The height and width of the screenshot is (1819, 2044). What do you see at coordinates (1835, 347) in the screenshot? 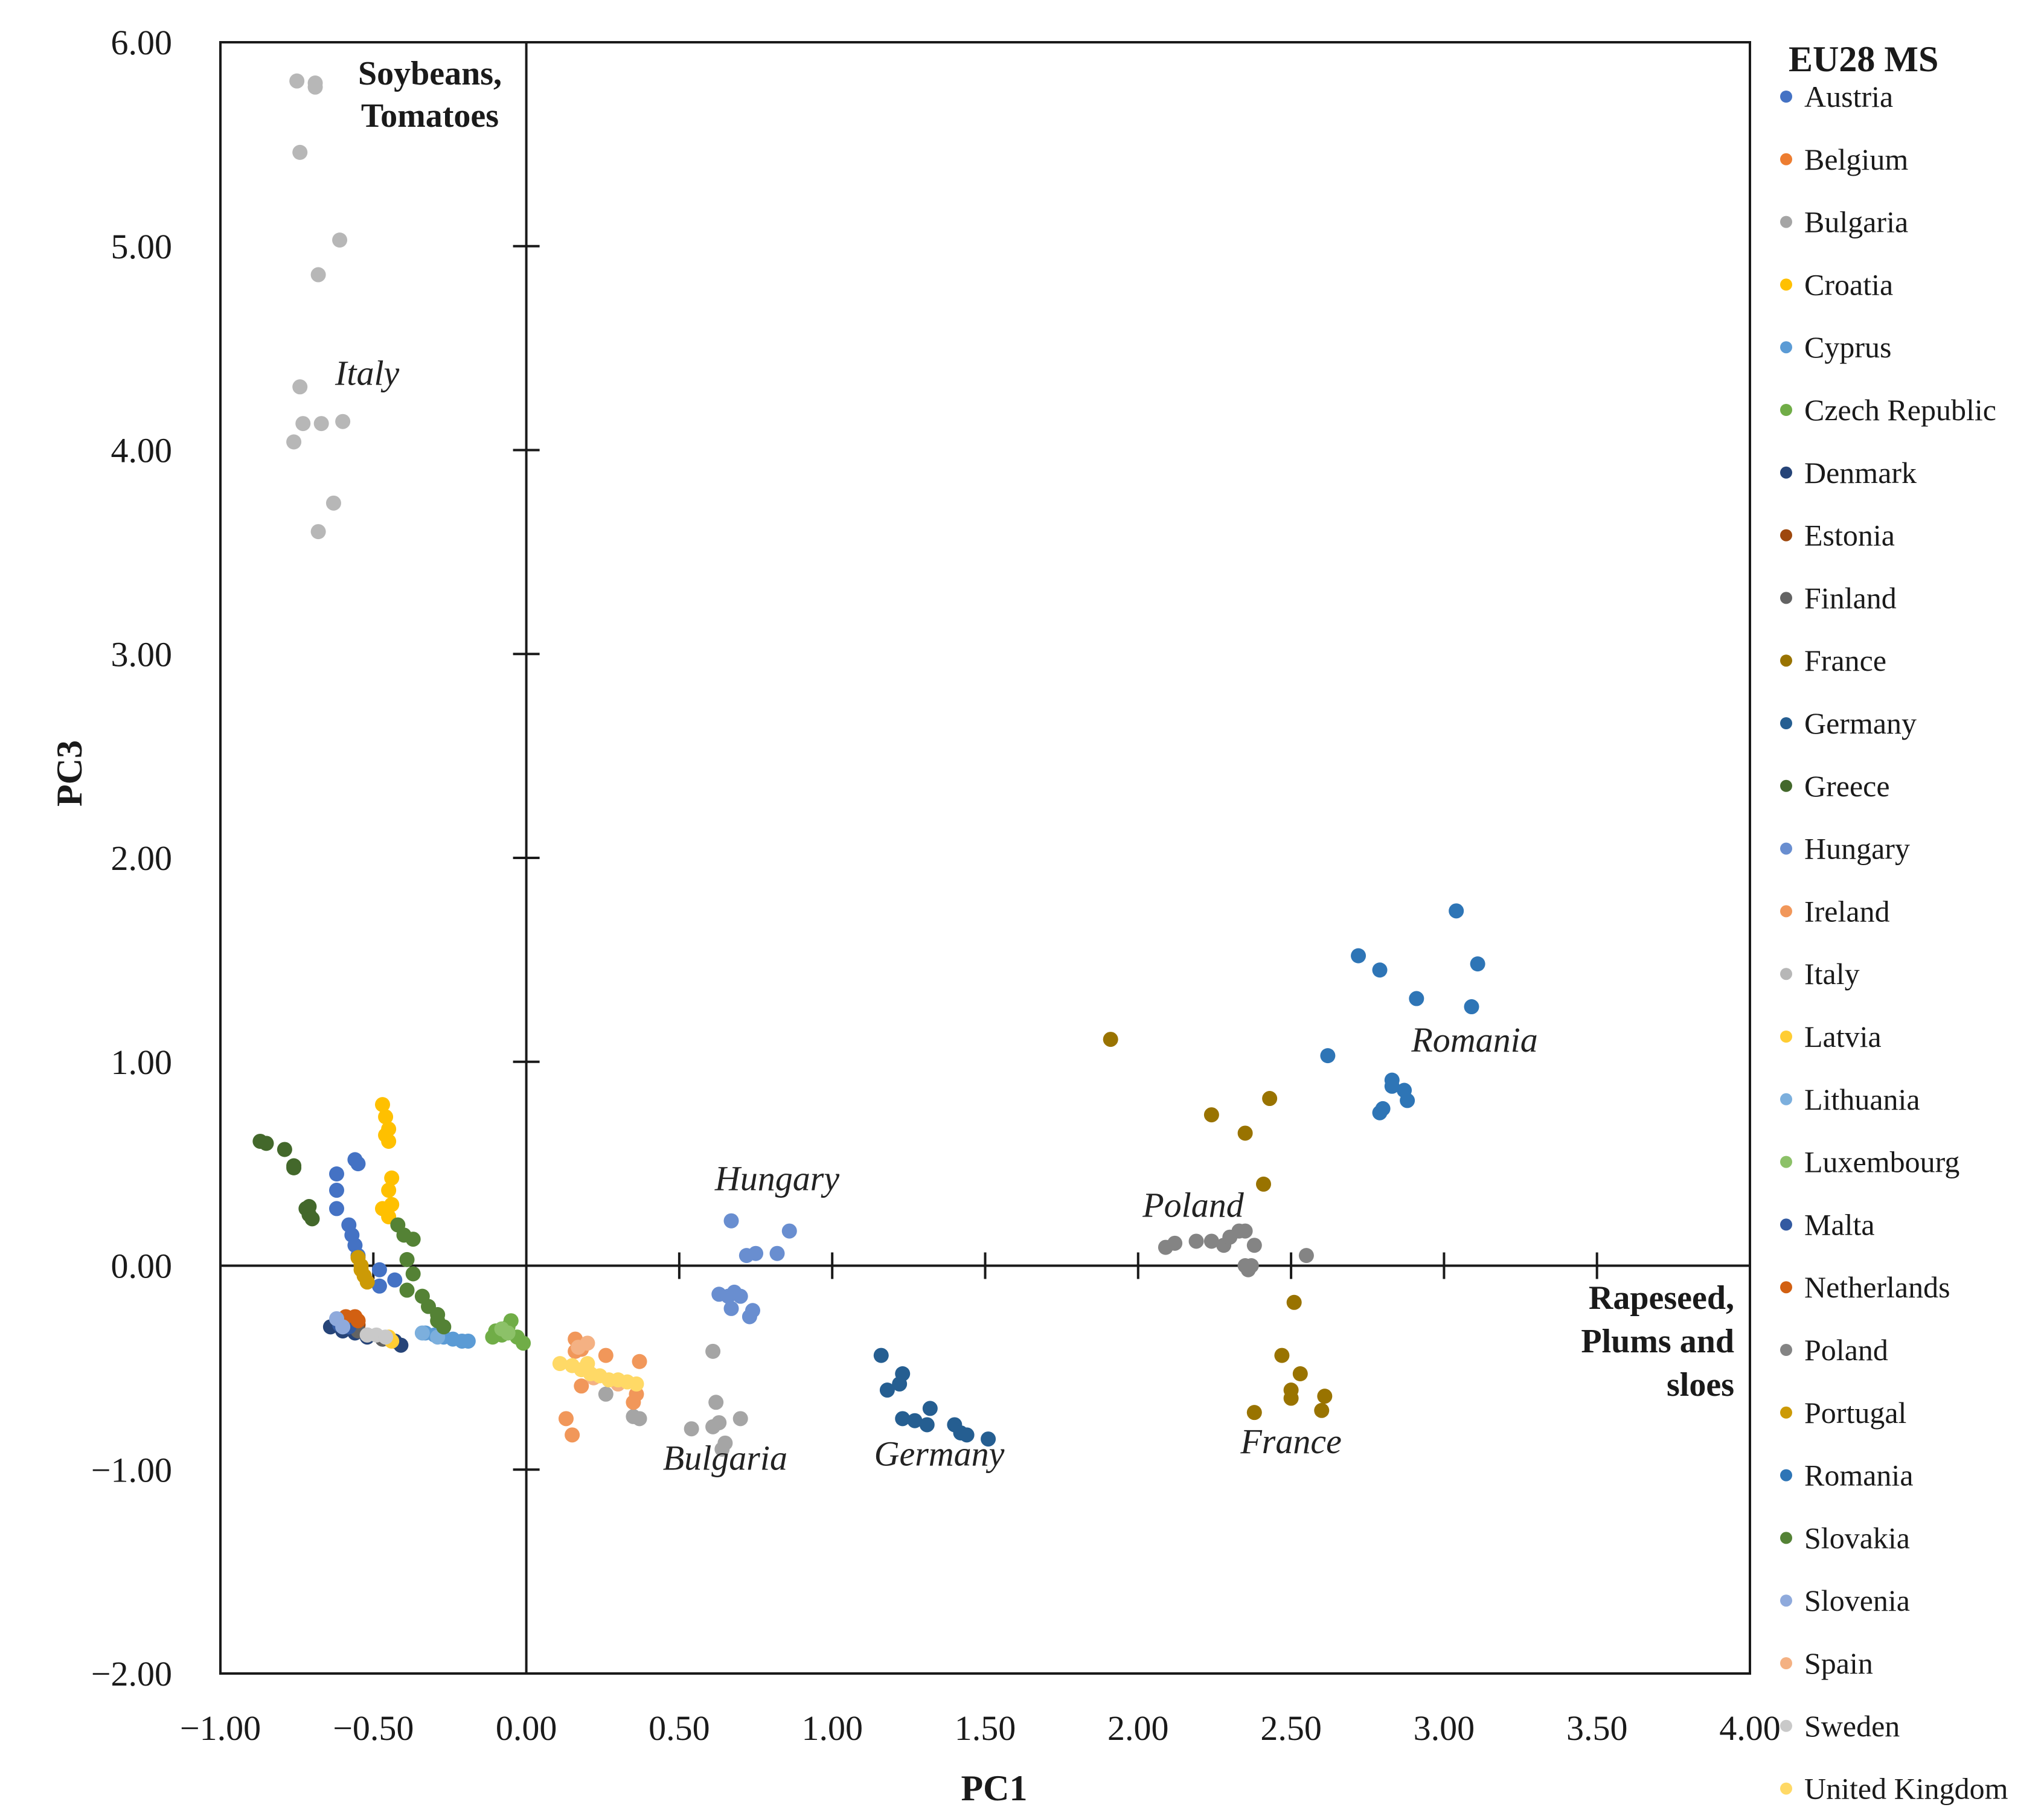
I see `legend-item-cyprus: Cyprus` at bounding box center [1835, 347].